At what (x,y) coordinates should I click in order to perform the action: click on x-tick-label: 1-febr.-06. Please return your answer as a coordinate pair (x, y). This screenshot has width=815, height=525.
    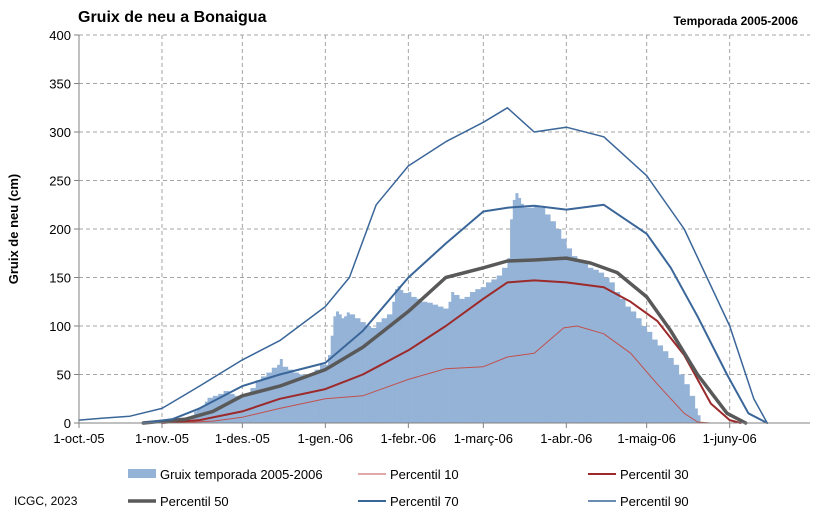
    Looking at the image, I should click on (409, 438).